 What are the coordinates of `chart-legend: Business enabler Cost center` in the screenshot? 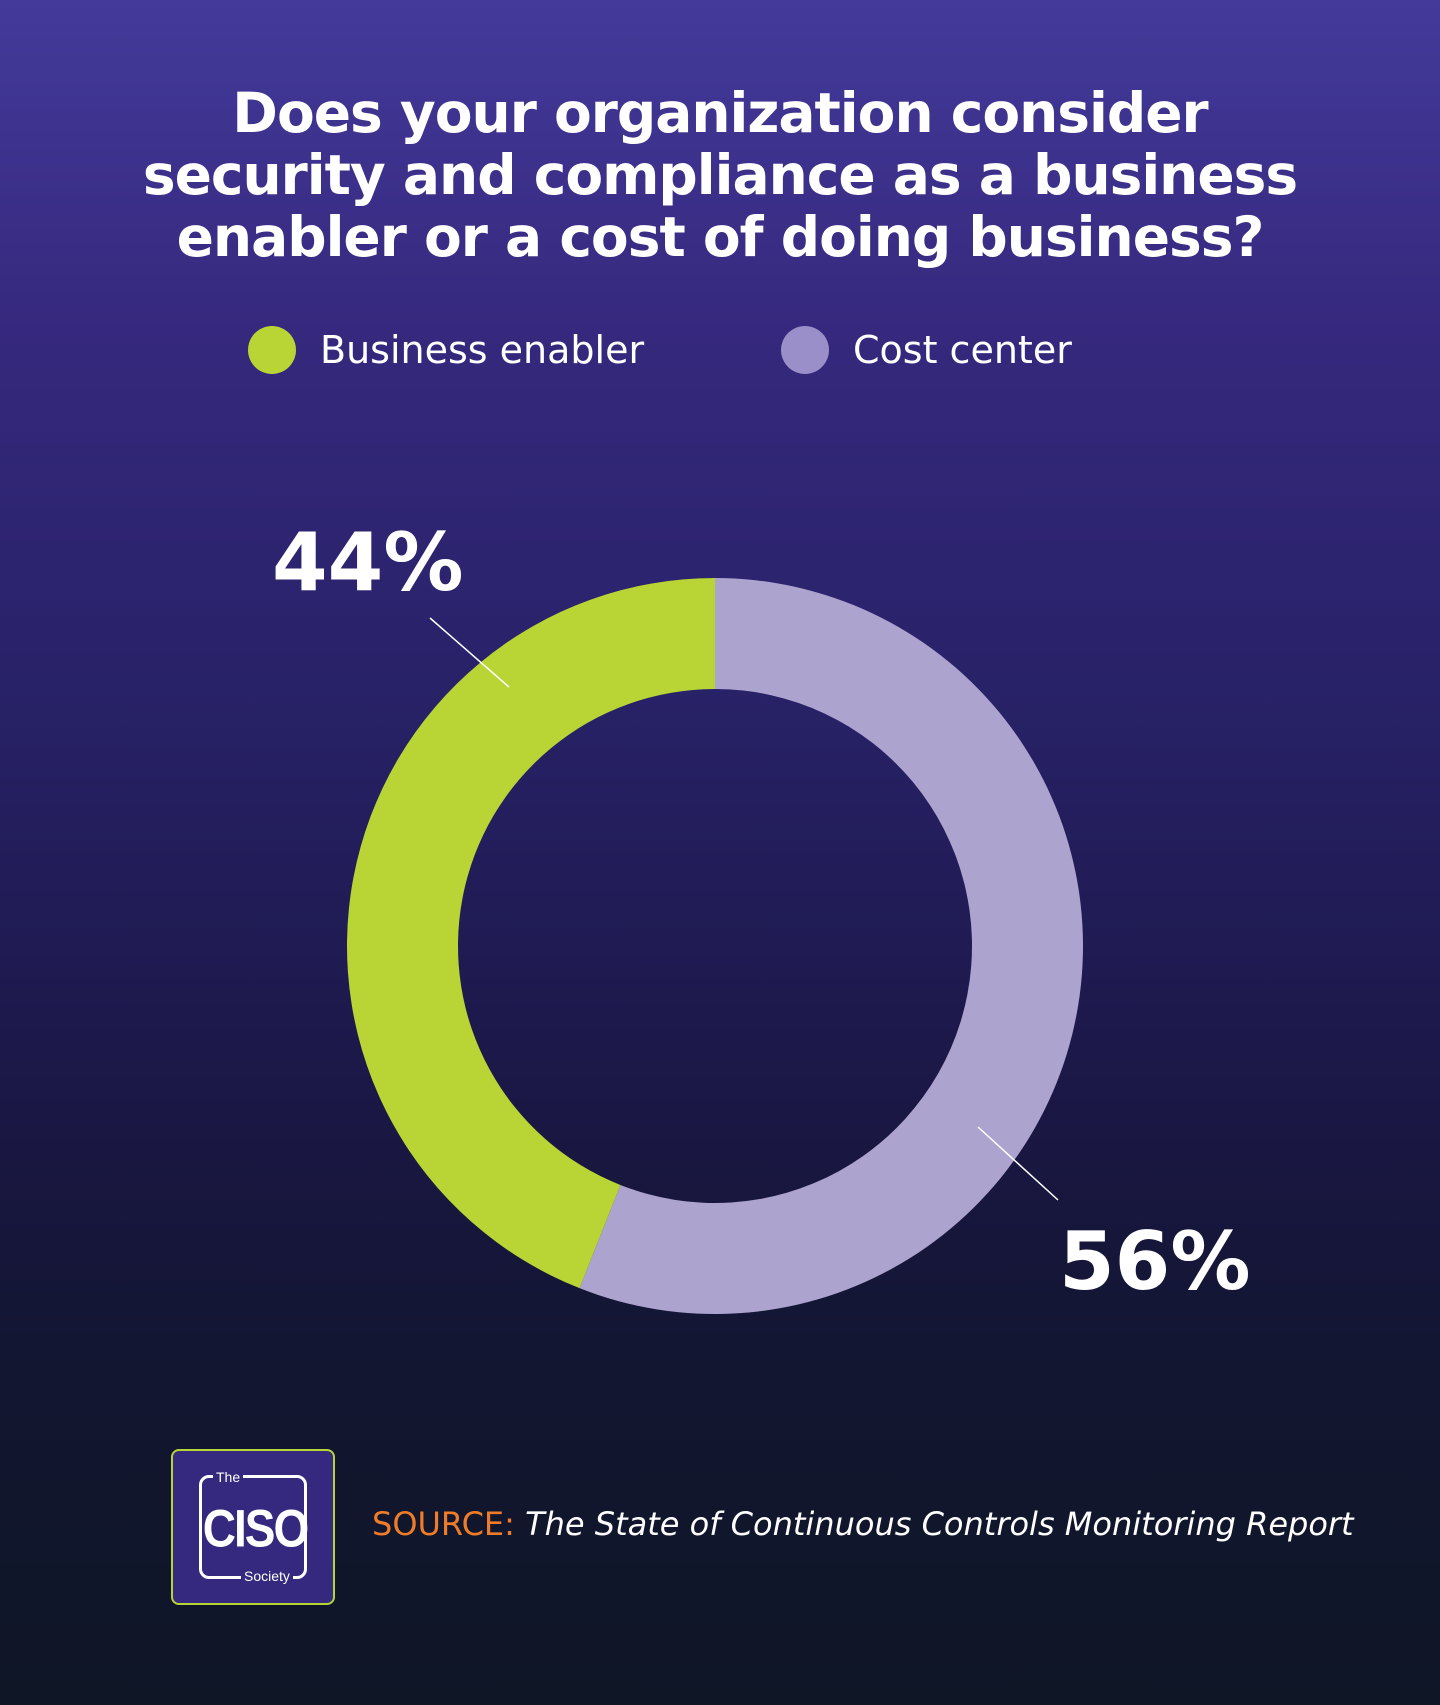 It's located at (720, 350).